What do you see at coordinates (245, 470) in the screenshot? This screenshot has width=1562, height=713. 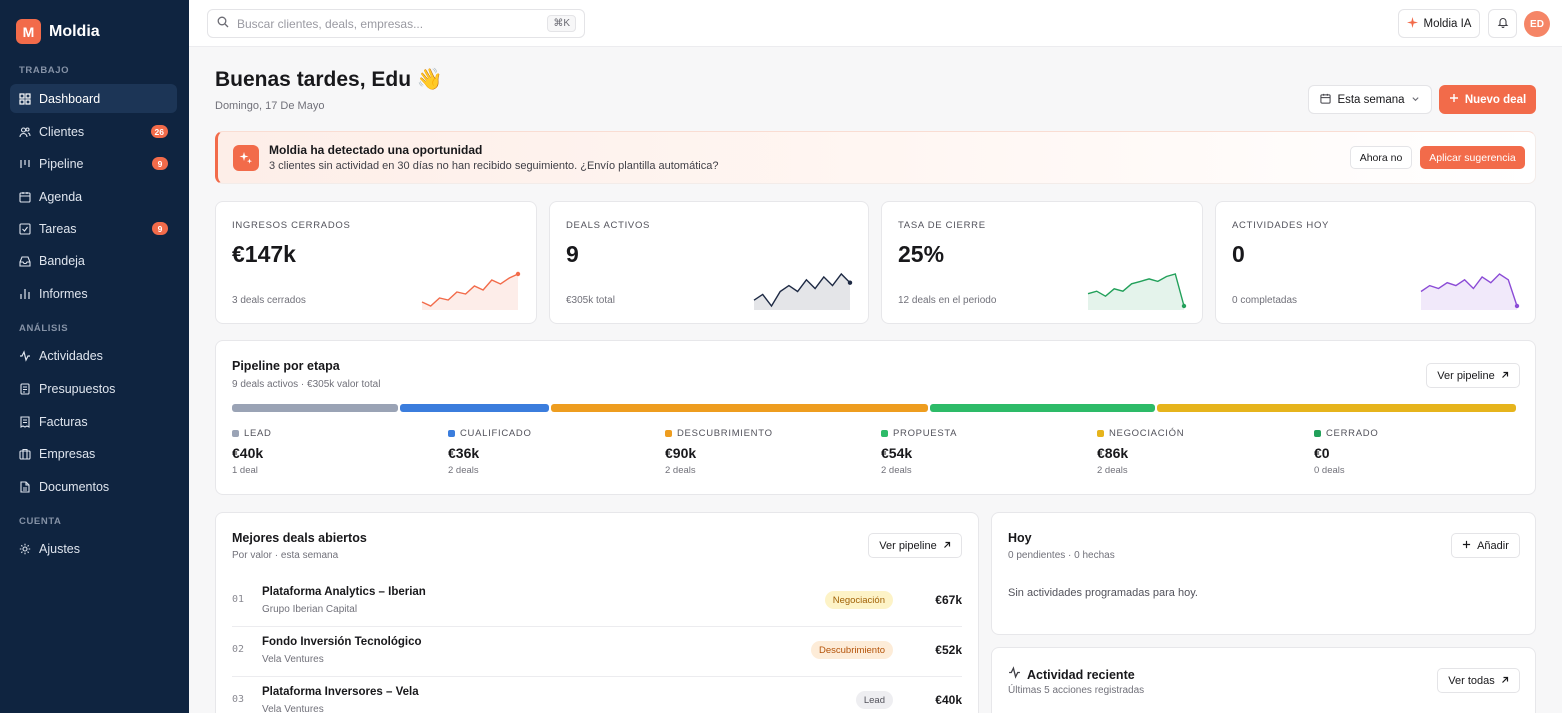 I see `stage-count: 1 deal` at bounding box center [245, 470].